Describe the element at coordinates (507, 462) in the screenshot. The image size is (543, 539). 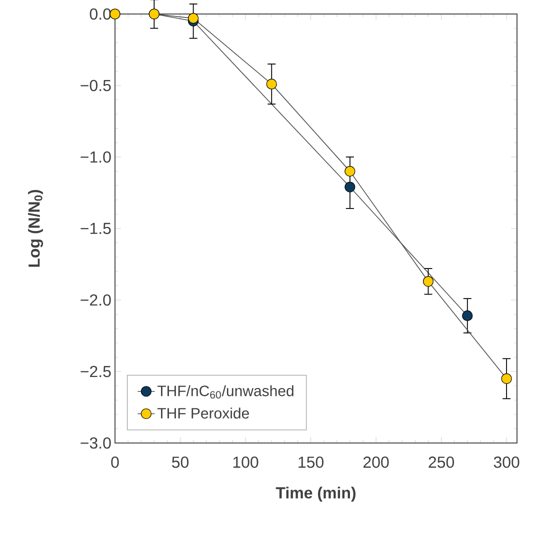
I see `x-tick-label: 300` at that location.